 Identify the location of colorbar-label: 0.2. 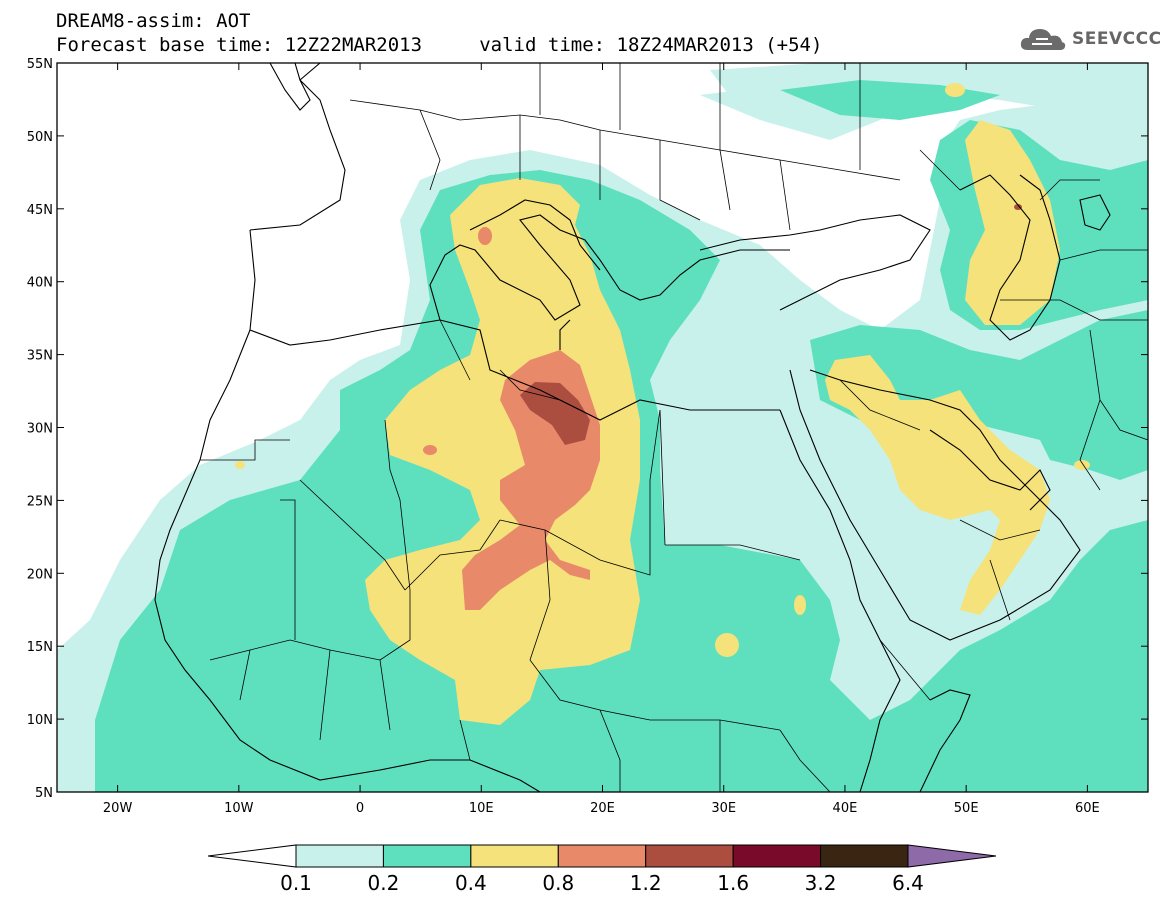
(384, 883).